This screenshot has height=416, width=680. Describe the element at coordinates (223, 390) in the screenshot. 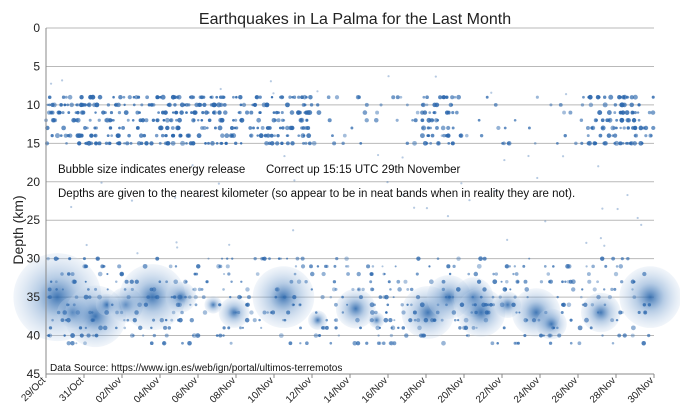

I see `x-tick-label: 08/Nov` at that location.